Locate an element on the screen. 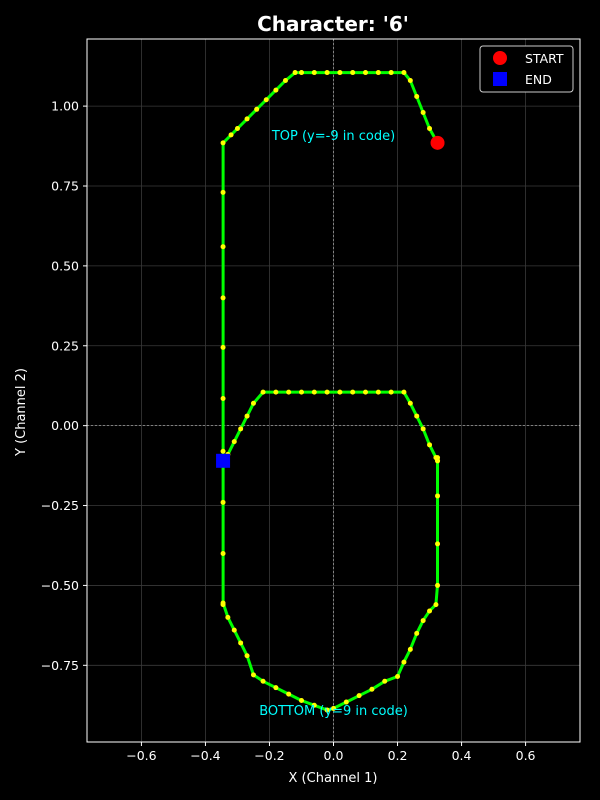 This screenshot has width=600, height=800. start-marker is located at coordinates (437, 142).